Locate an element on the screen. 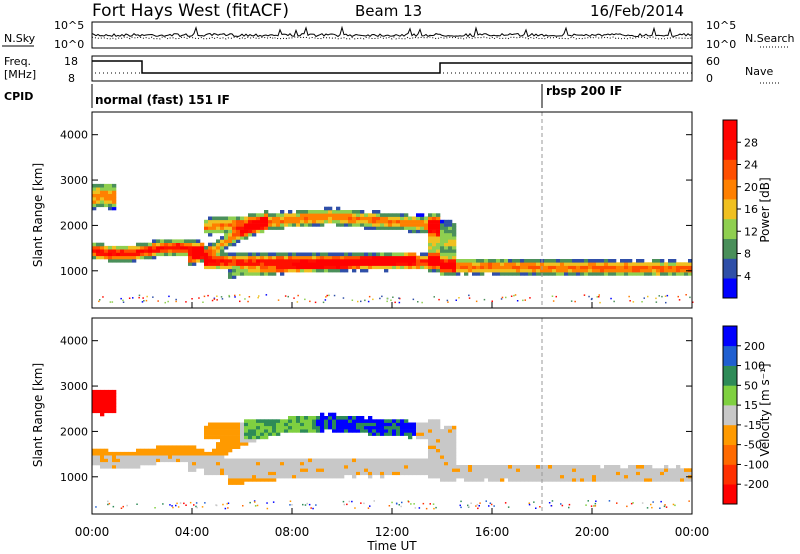  nsky-tick-bottom: 10^0 is located at coordinates (69, 44).